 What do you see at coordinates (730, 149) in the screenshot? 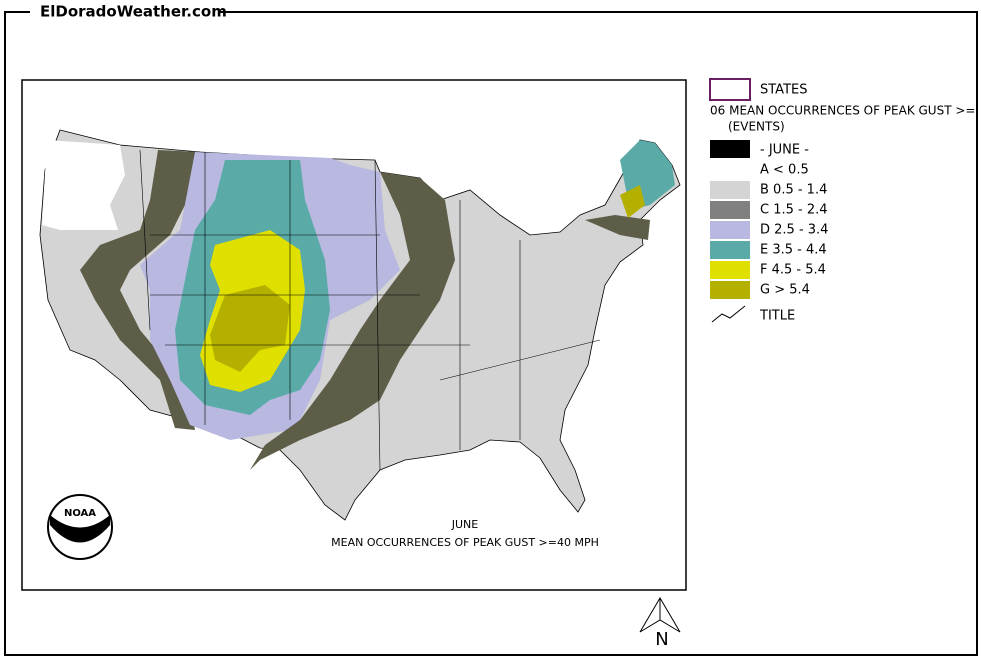
I see `period-swatch` at bounding box center [730, 149].